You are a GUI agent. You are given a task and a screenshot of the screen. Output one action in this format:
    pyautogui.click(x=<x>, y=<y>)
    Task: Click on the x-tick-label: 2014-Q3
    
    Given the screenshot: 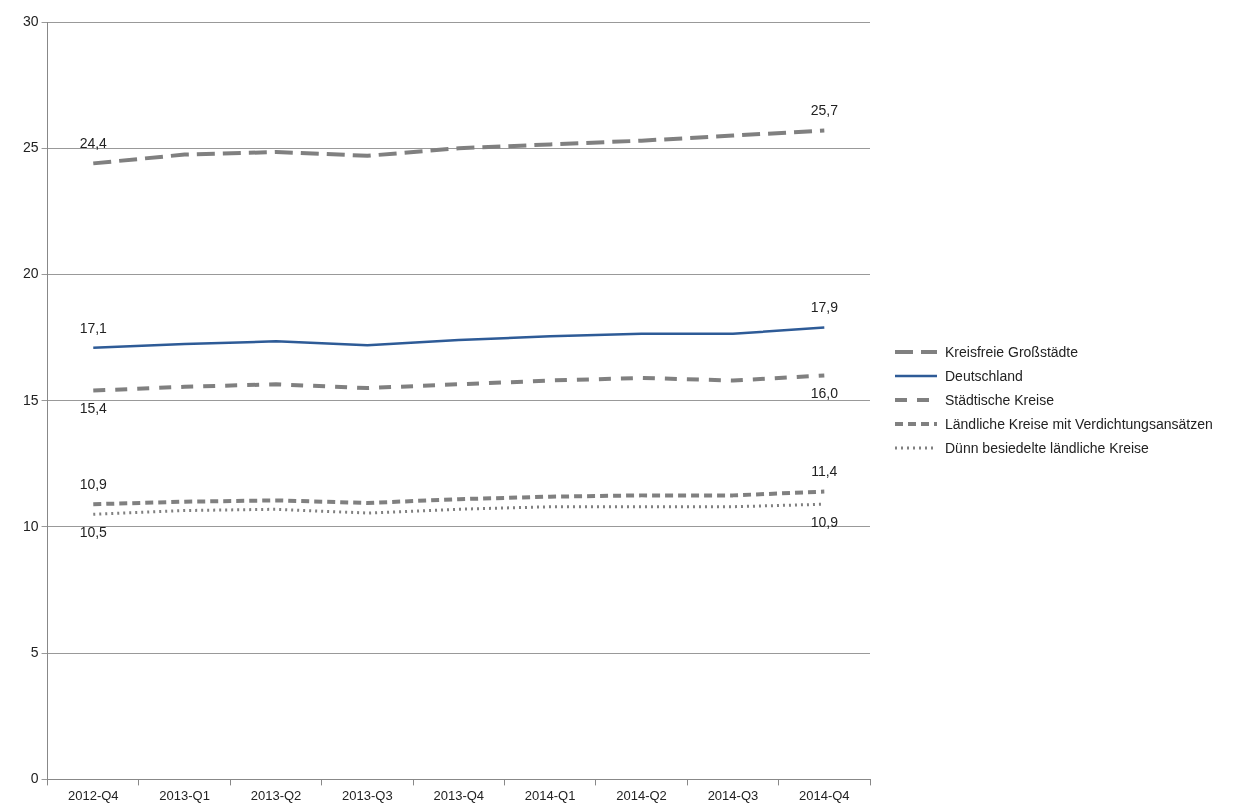 What is the action you would take?
    pyautogui.click(x=733, y=795)
    